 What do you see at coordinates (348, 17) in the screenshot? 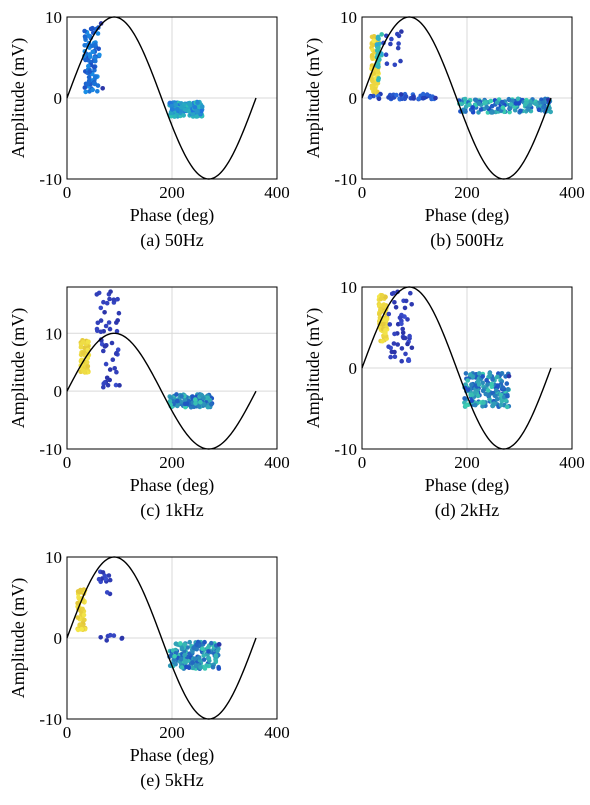
I see `y-tick-label: 10` at bounding box center [348, 17].